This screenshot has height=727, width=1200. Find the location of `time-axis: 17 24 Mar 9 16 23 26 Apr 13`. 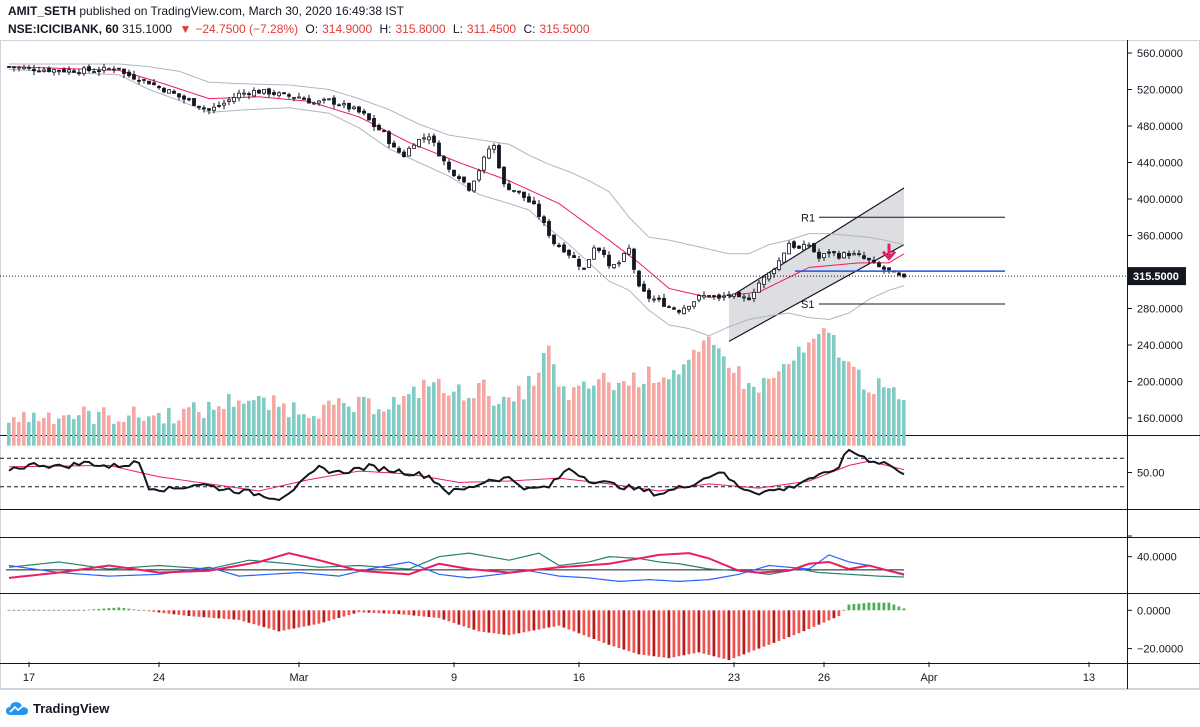

time-axis: 17 24 Mar 9 16 23 26 Apr 13 is located at coordinates (559, 673).